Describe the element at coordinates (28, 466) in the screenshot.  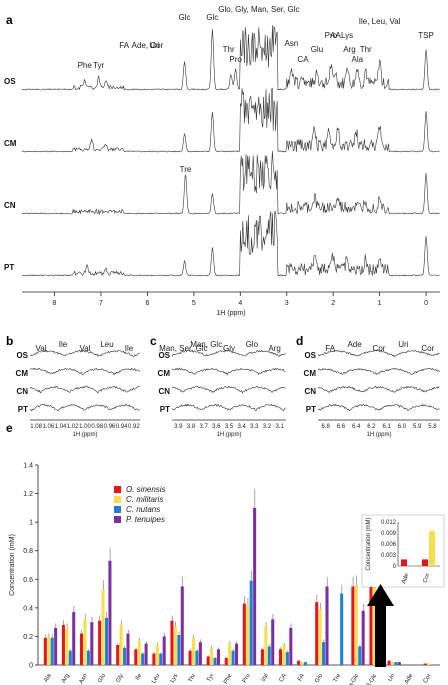
I see `y-tick-label: 1.4` at that location.